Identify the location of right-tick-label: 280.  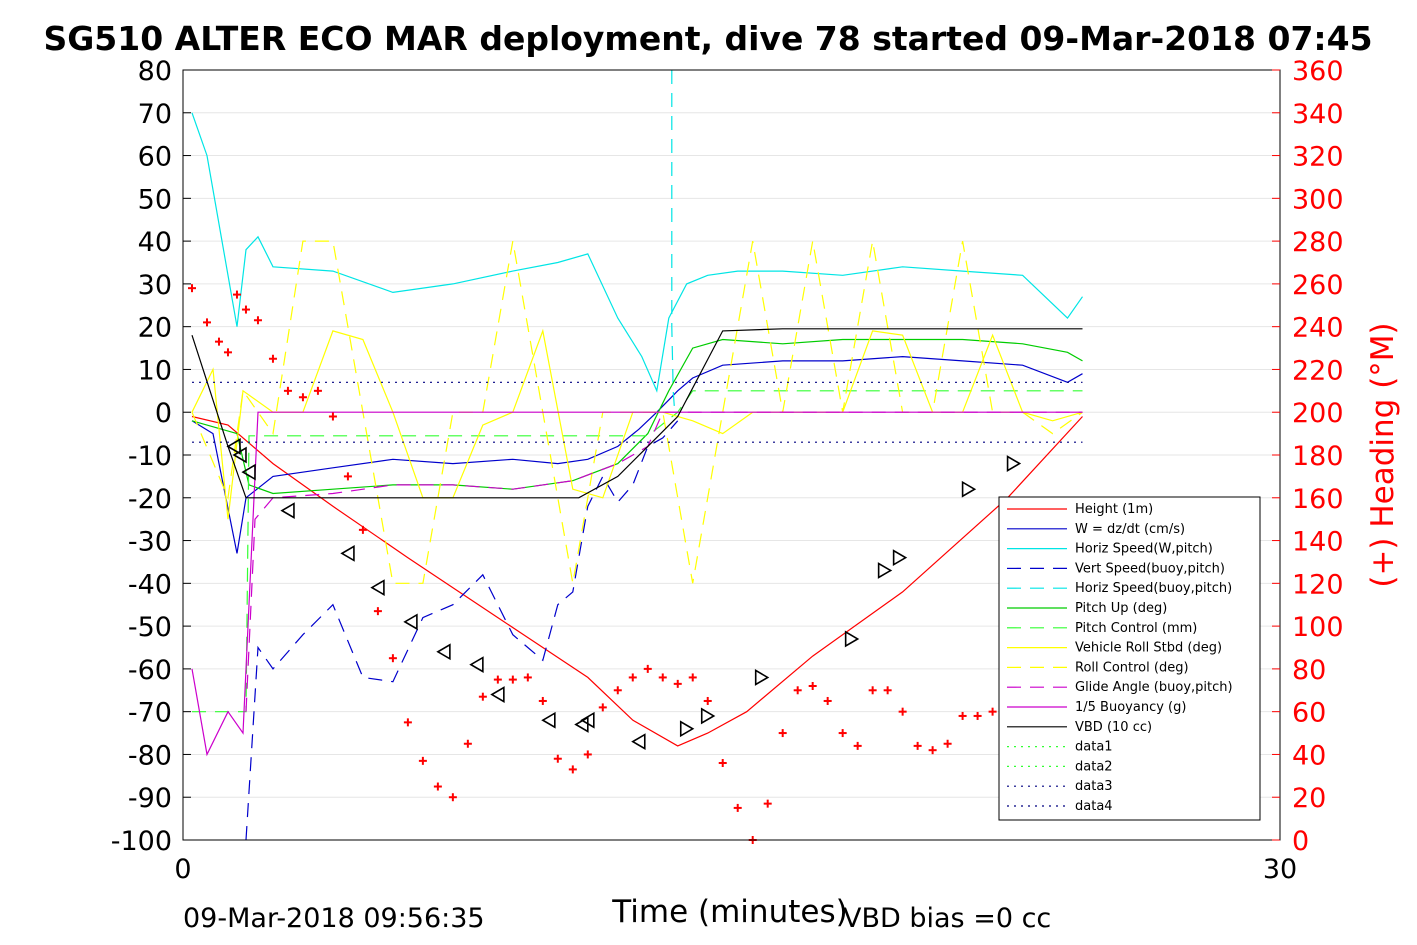
(1318, 242).